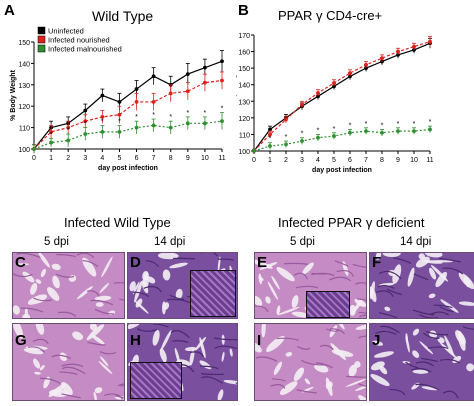 This screenshot has width=474, height=406. What do you see at coordinates (68, 158) in the screenshot?
I see `x-tick-label: 2` at bounding box center [68, 158].